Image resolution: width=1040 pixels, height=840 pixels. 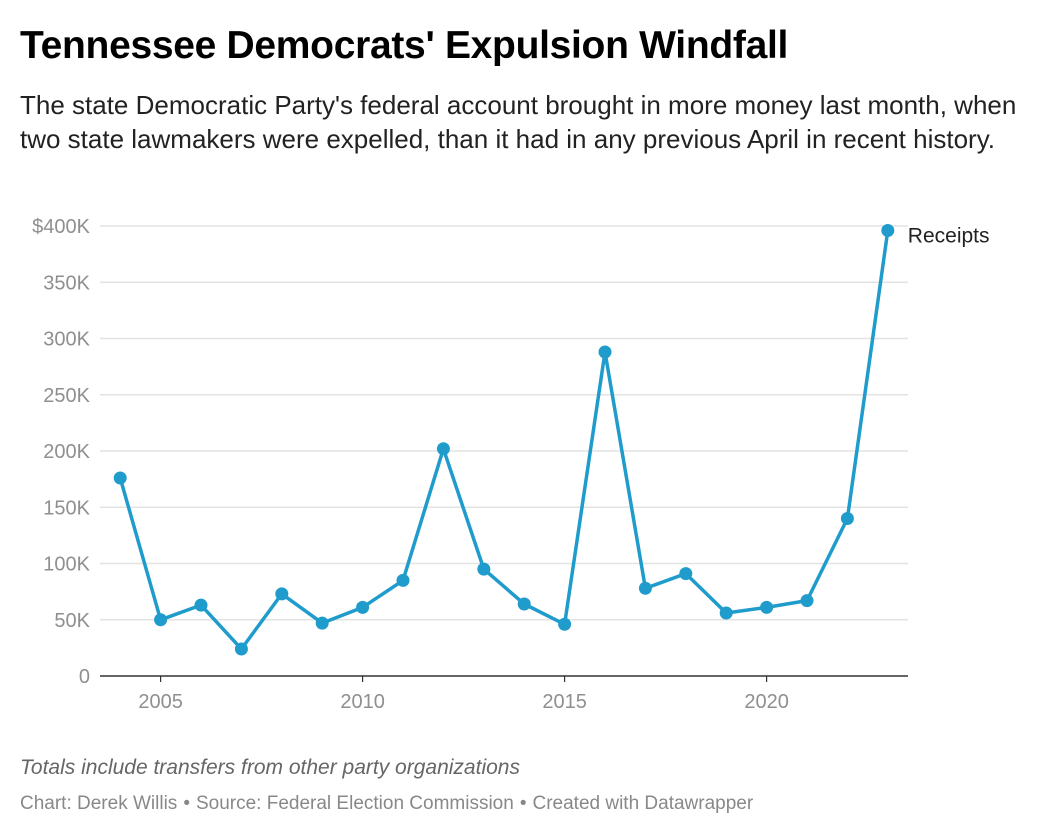 What do you see at coordinates (354, 803) in the screenshot?
I see `credit-source: Source: Federal Election Commission` at bounding box center [354, 803].